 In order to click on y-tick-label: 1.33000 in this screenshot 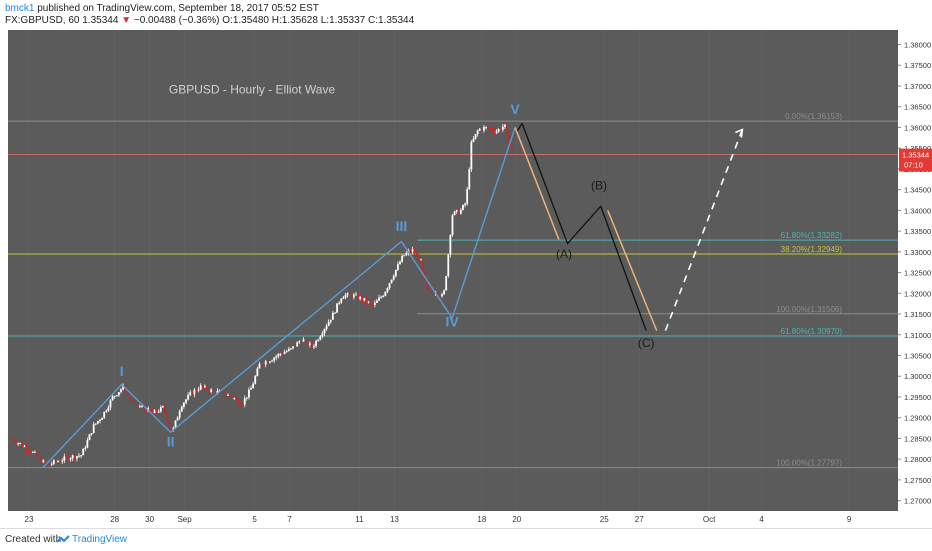, I will do `click(917, 252)`.